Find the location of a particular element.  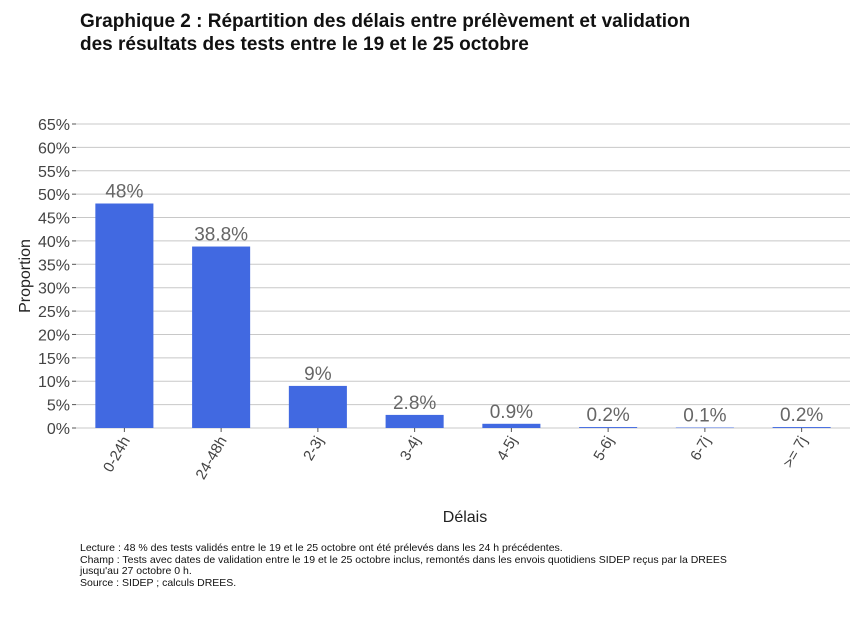

bar-value-label: 9% is located at coordinates (318, 374).